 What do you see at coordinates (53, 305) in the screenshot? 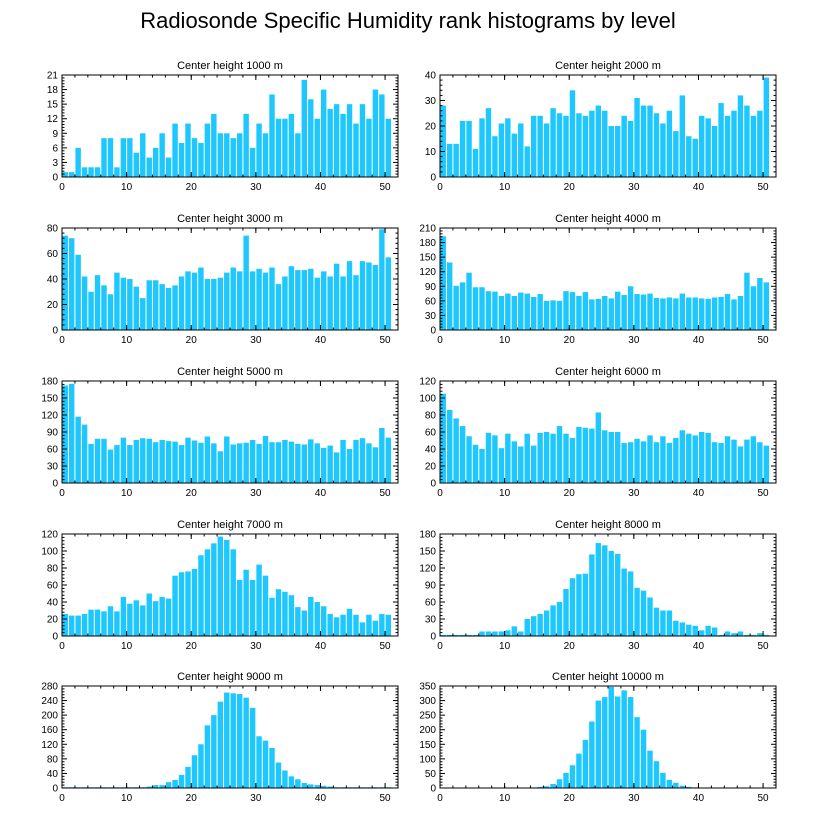
I see `y-tick-label: 20` at bounding box center [53, 305].